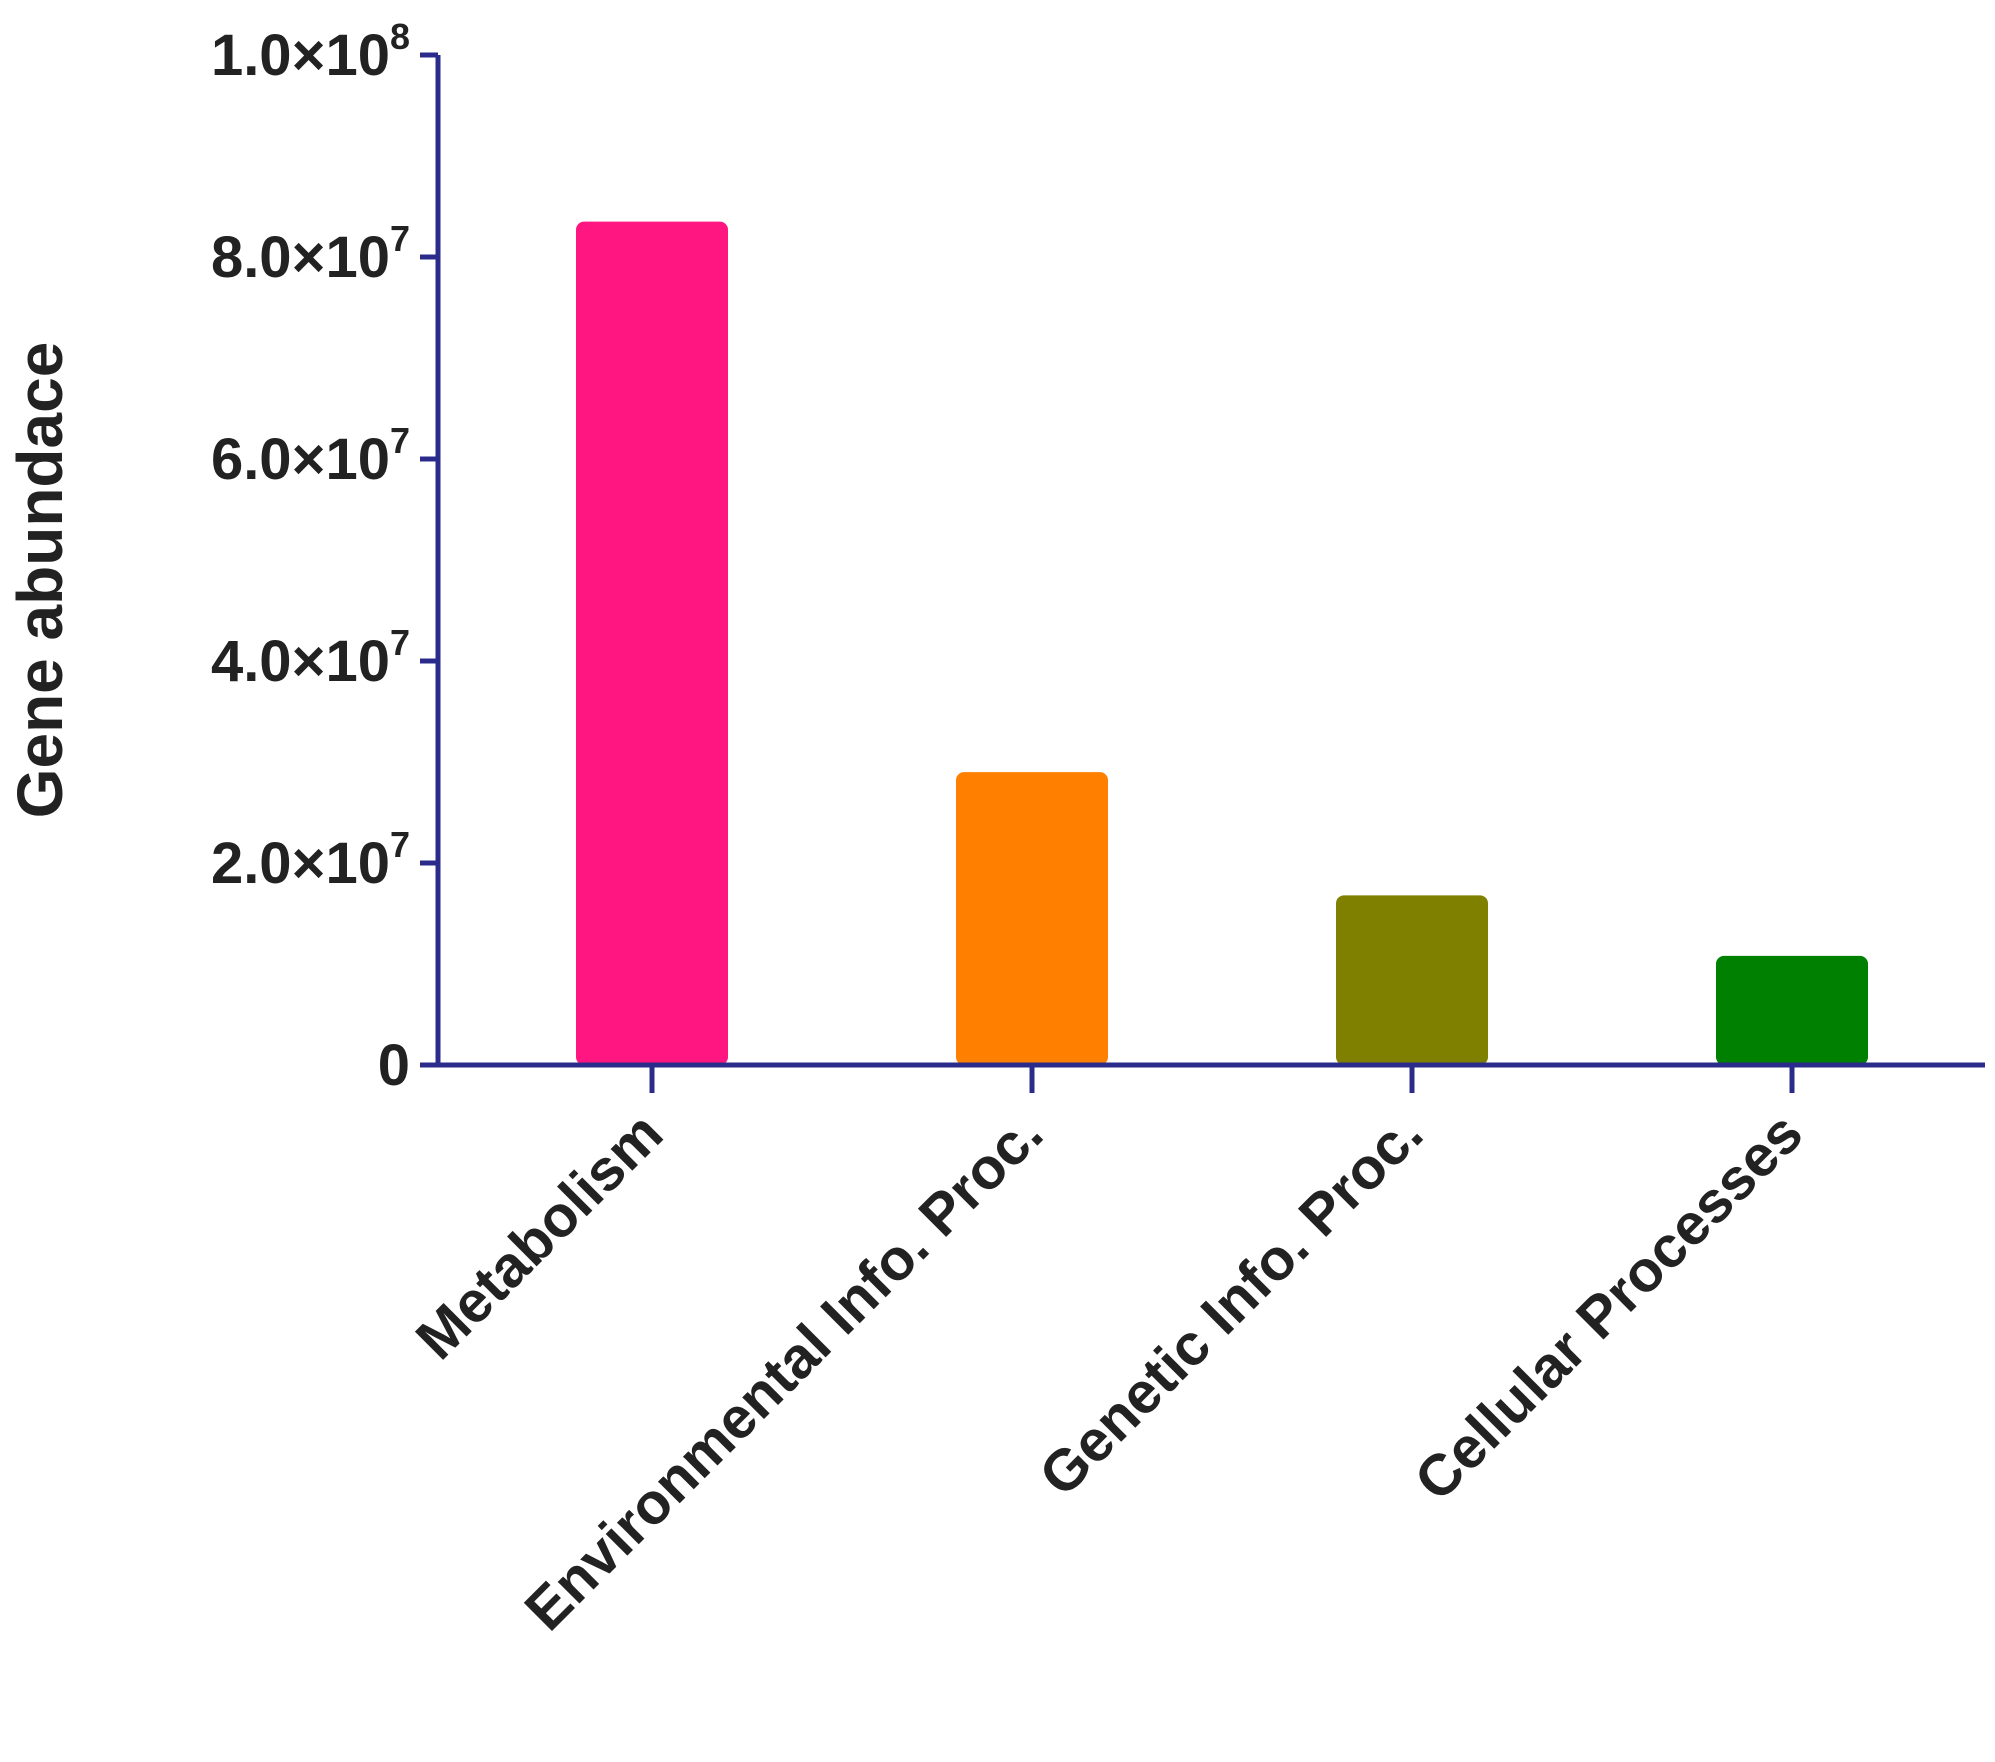  I want to click on y-axis-ticks: 0 2.0×10⁷ 4.0×10⁷ 6.0×10⁷ 8.0×10⁷ 1.0×10⁸, so click(324, 557).